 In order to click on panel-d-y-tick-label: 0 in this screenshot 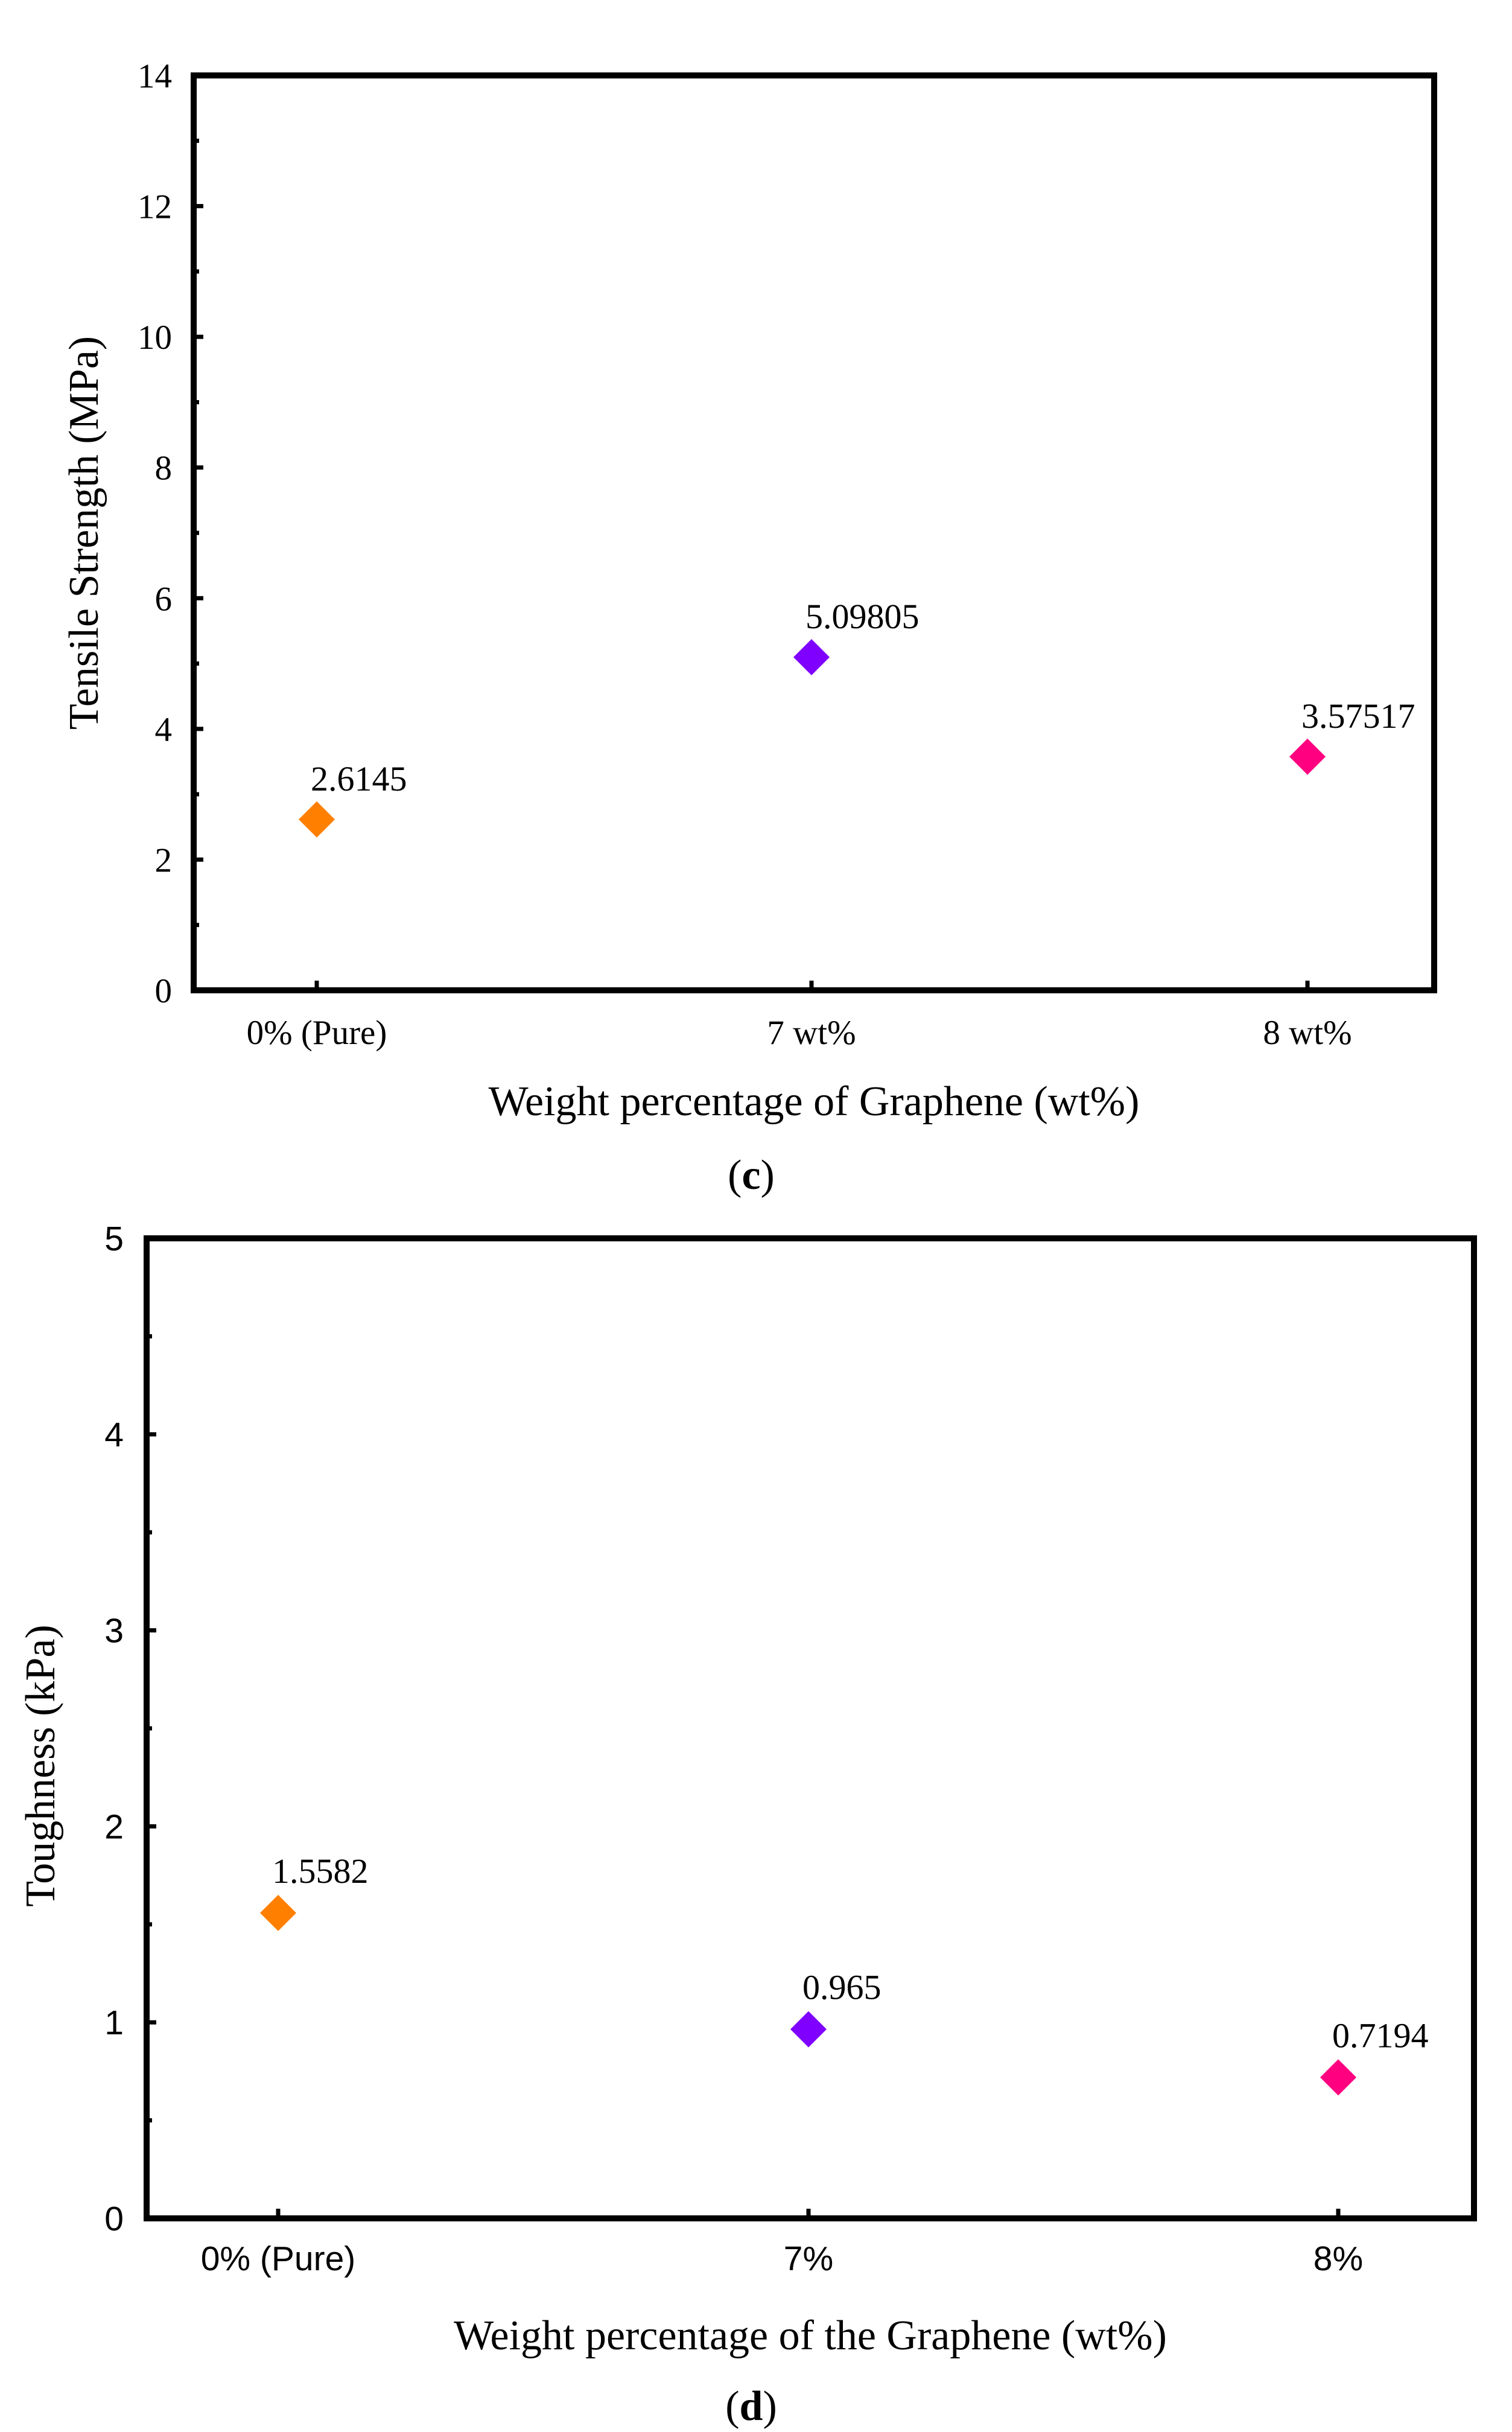, I will do `click(114, 2219)`.